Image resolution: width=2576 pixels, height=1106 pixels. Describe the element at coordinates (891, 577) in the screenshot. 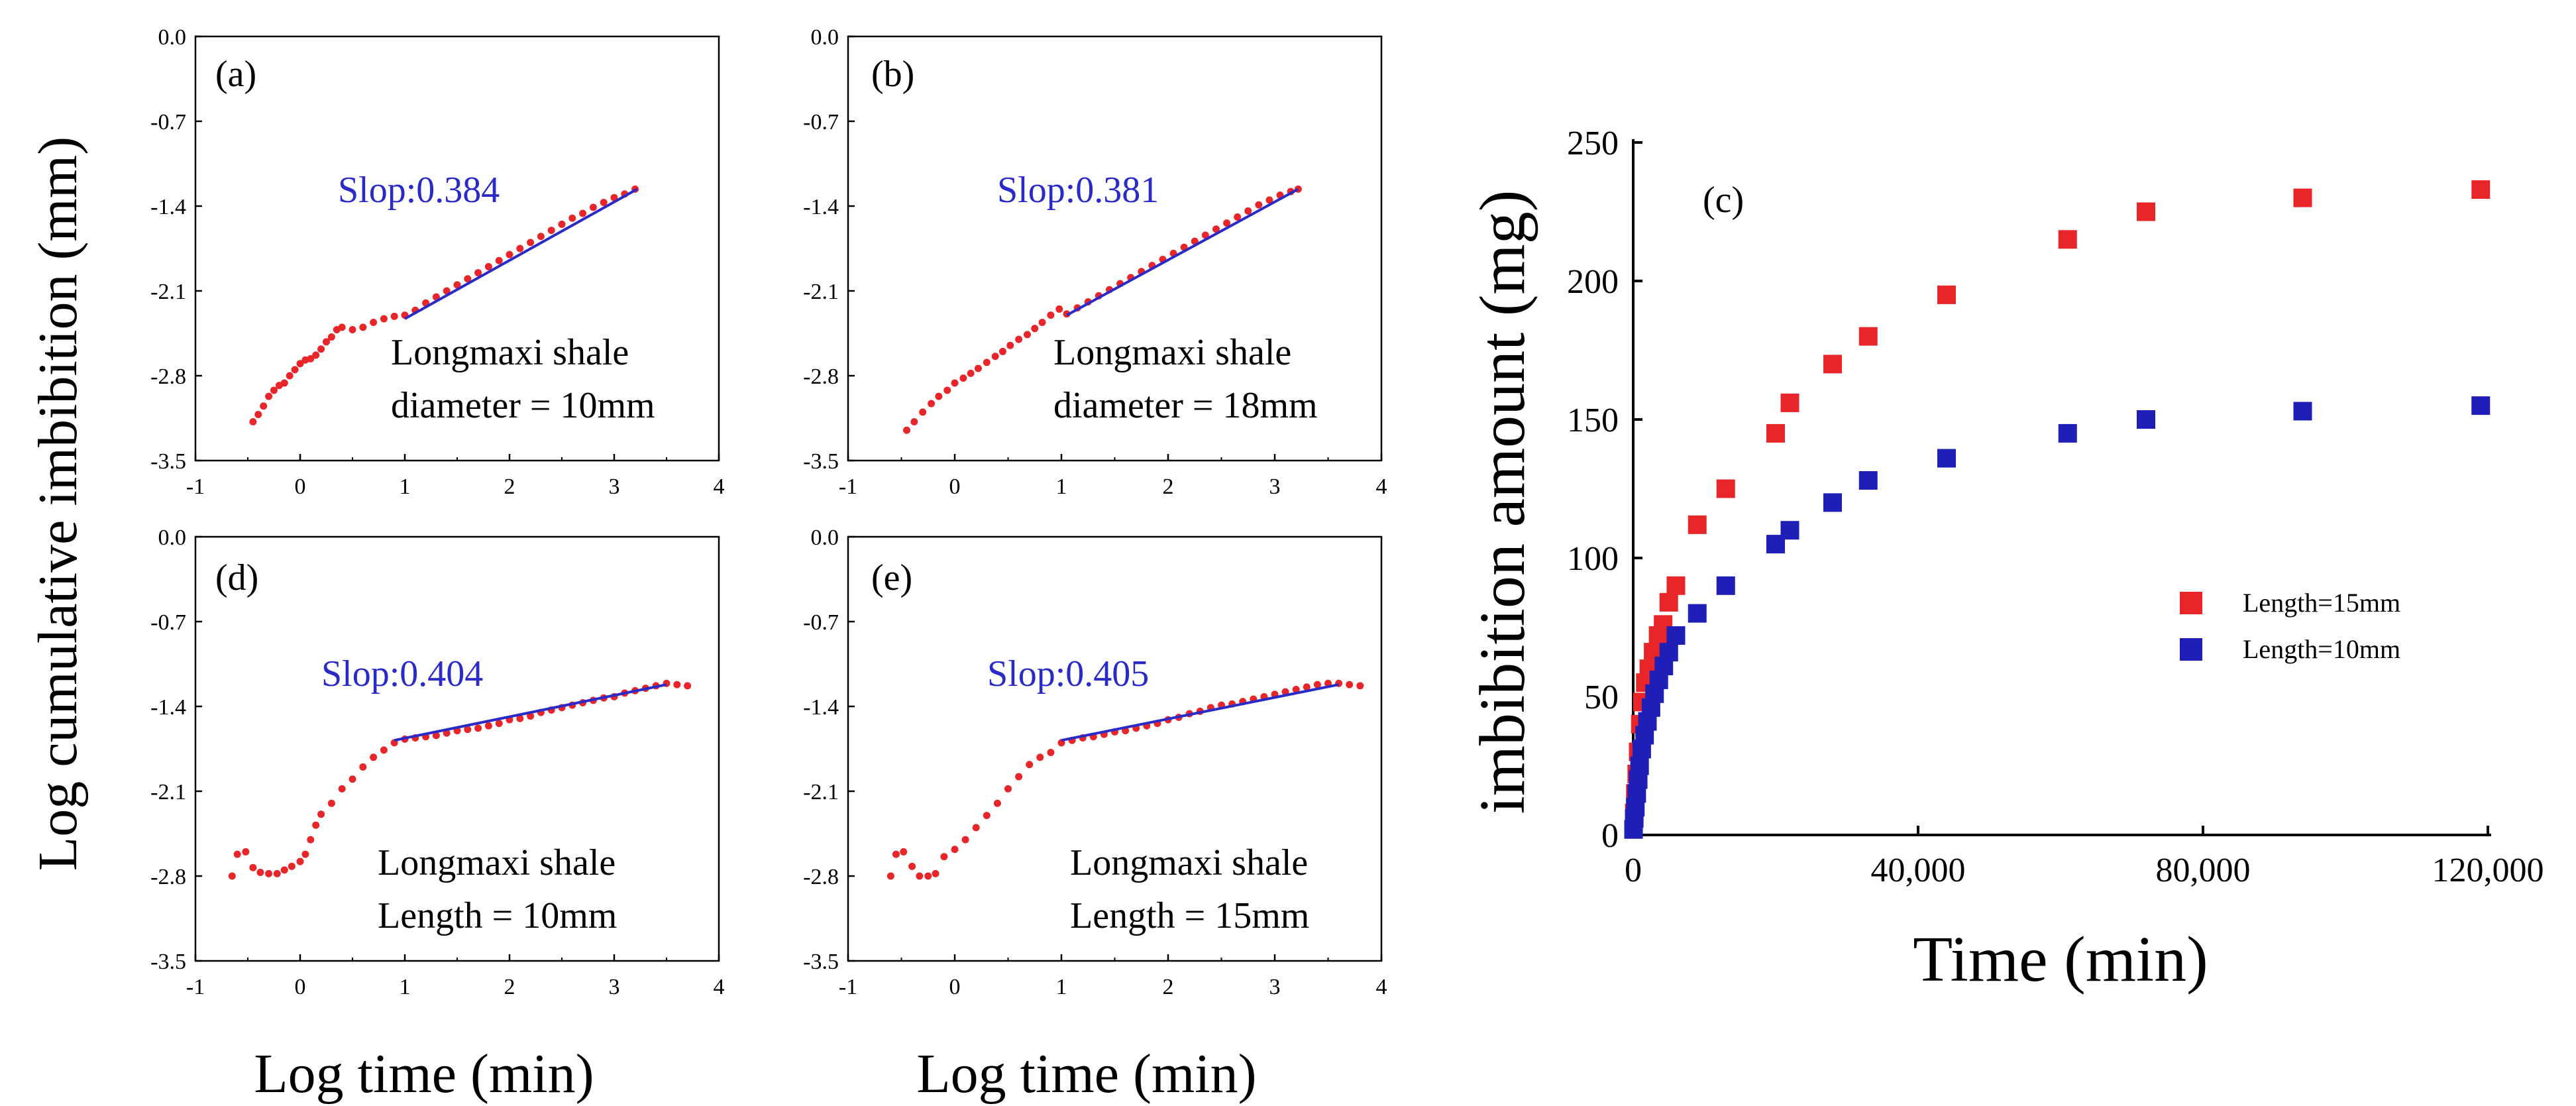

I see `panel-label: (e)` at that location.